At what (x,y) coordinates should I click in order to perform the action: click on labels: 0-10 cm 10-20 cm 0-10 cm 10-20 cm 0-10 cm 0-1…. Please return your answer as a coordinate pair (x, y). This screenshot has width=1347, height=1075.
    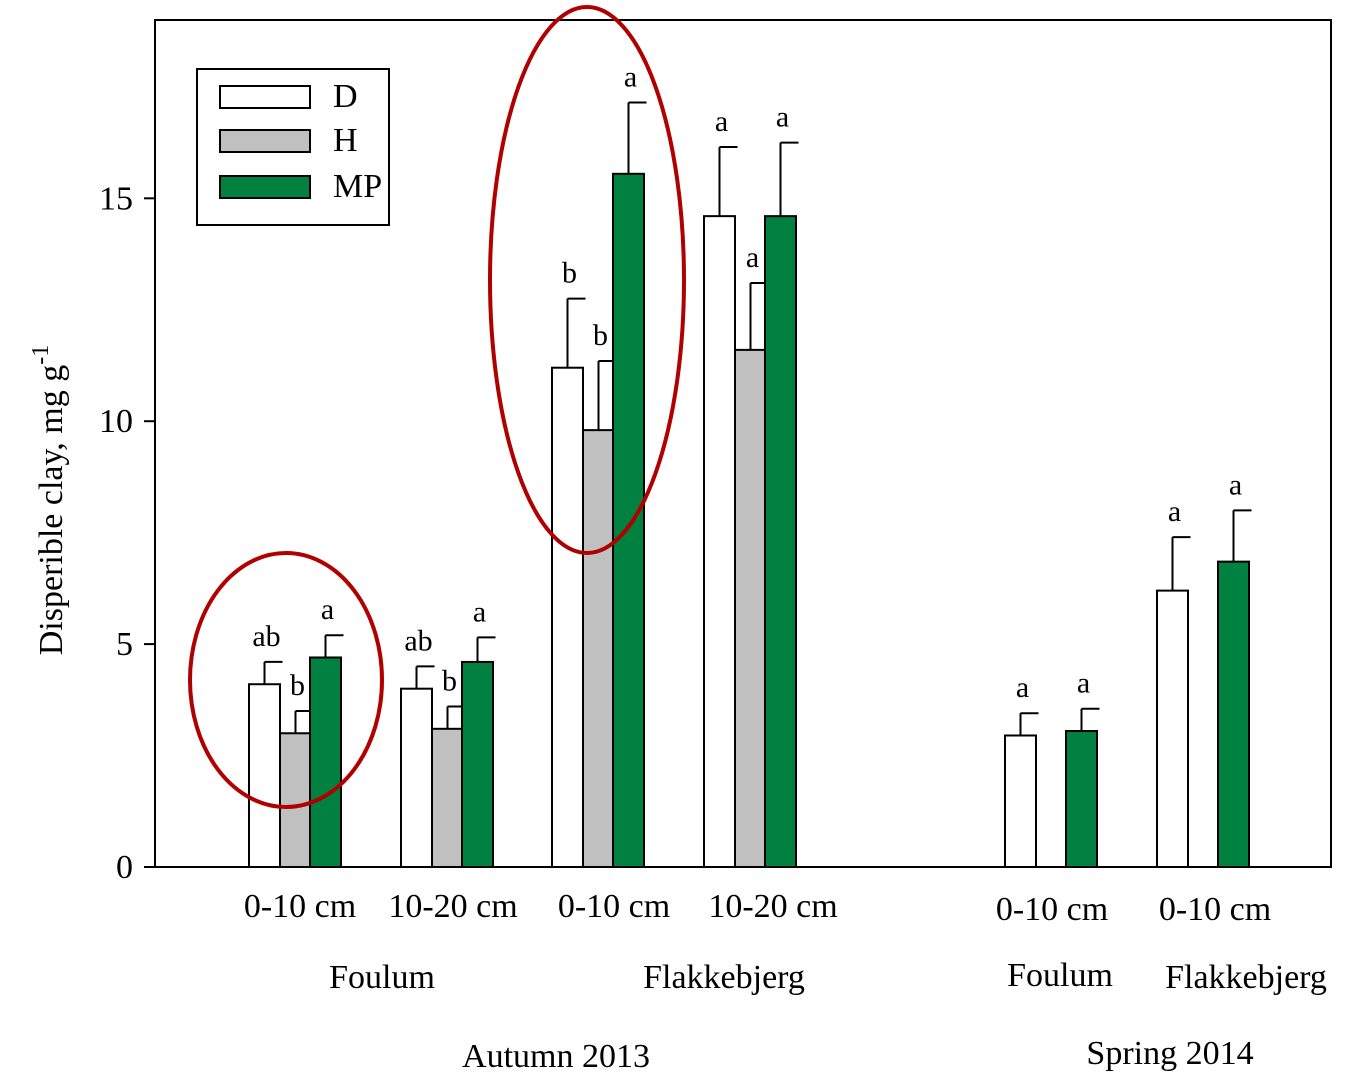
    Looking at the image, I should click on (785, 981).